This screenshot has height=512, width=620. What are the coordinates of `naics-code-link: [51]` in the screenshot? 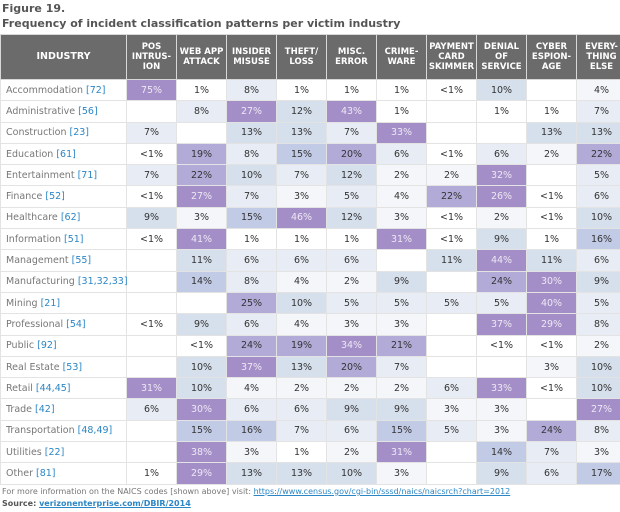 It's located at (74, 239).